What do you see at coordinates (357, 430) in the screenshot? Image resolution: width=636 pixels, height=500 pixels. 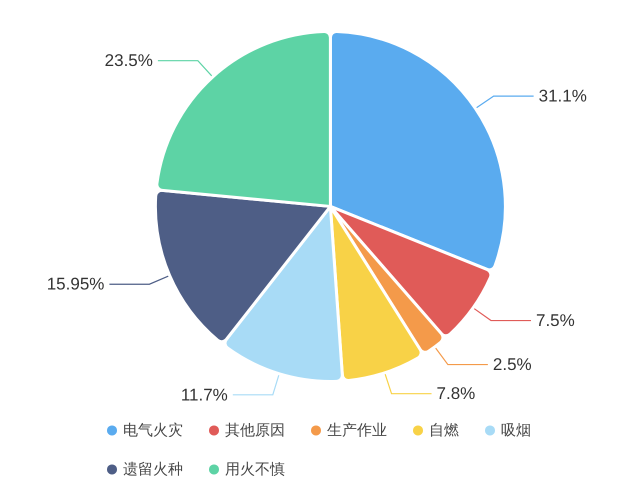 I see `legend-label: 生产作业` at bounding box center [357, 430].